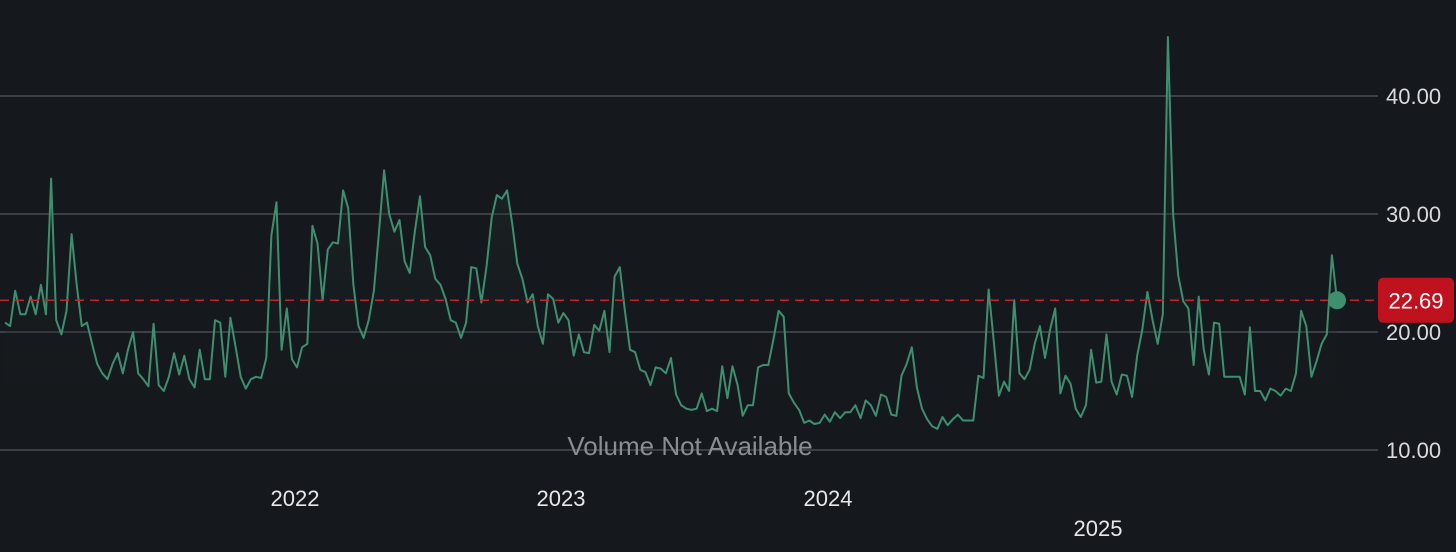 This screenshot has width=1456, height=552. What do you see at coordinates (1413, 450) in the screenshot?
I see `y-tick-label: 10.00` at bounding box center [1413, 450].